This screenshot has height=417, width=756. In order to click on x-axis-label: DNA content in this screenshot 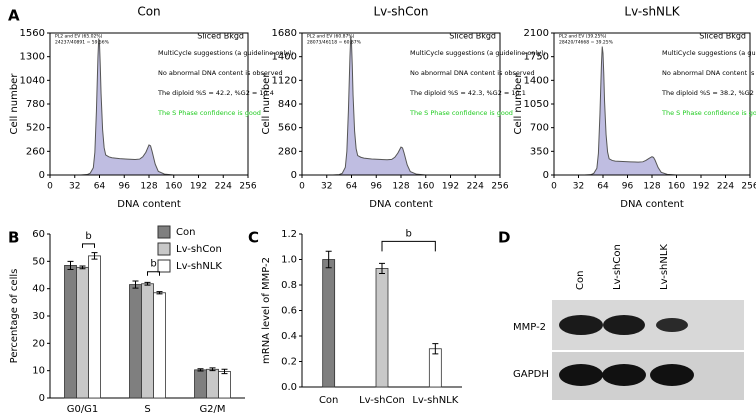, I will do `click(149, 204)`.